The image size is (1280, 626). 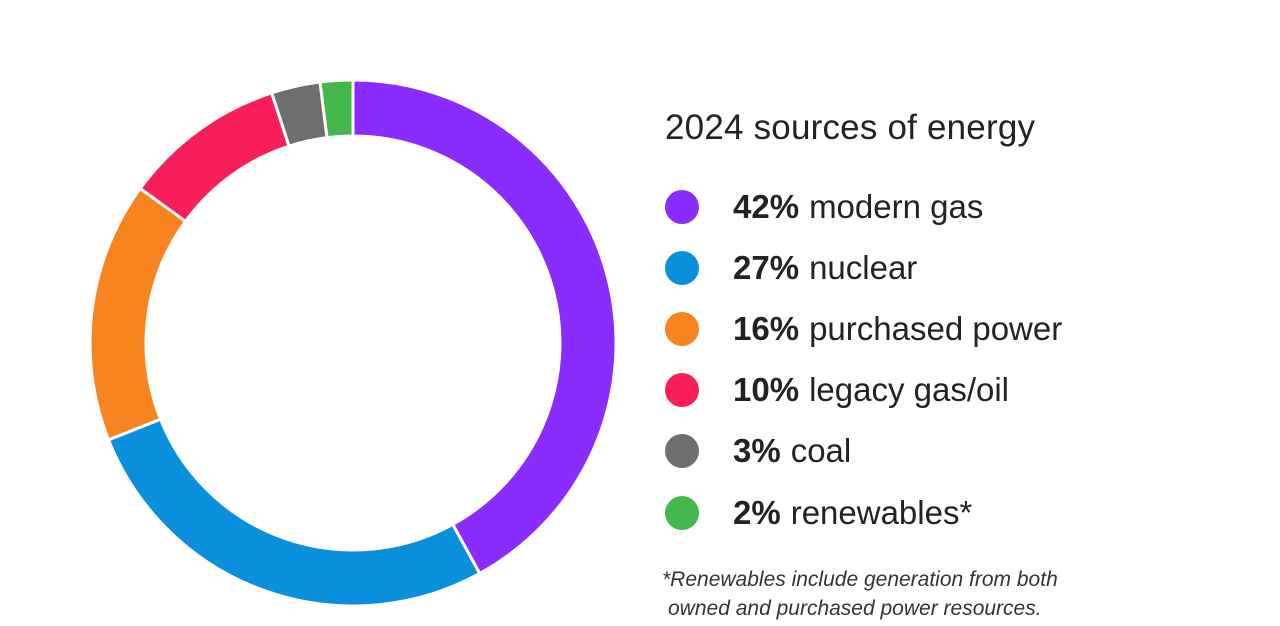 I want to click on legend-item-coal: 3% coal, so click(x=863, y=451).